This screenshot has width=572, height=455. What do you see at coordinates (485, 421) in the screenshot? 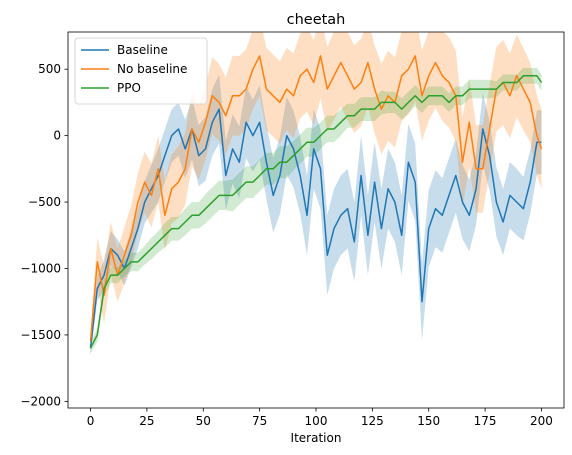
I see `x-tick-label: 175` at bounding box center [485, 421].